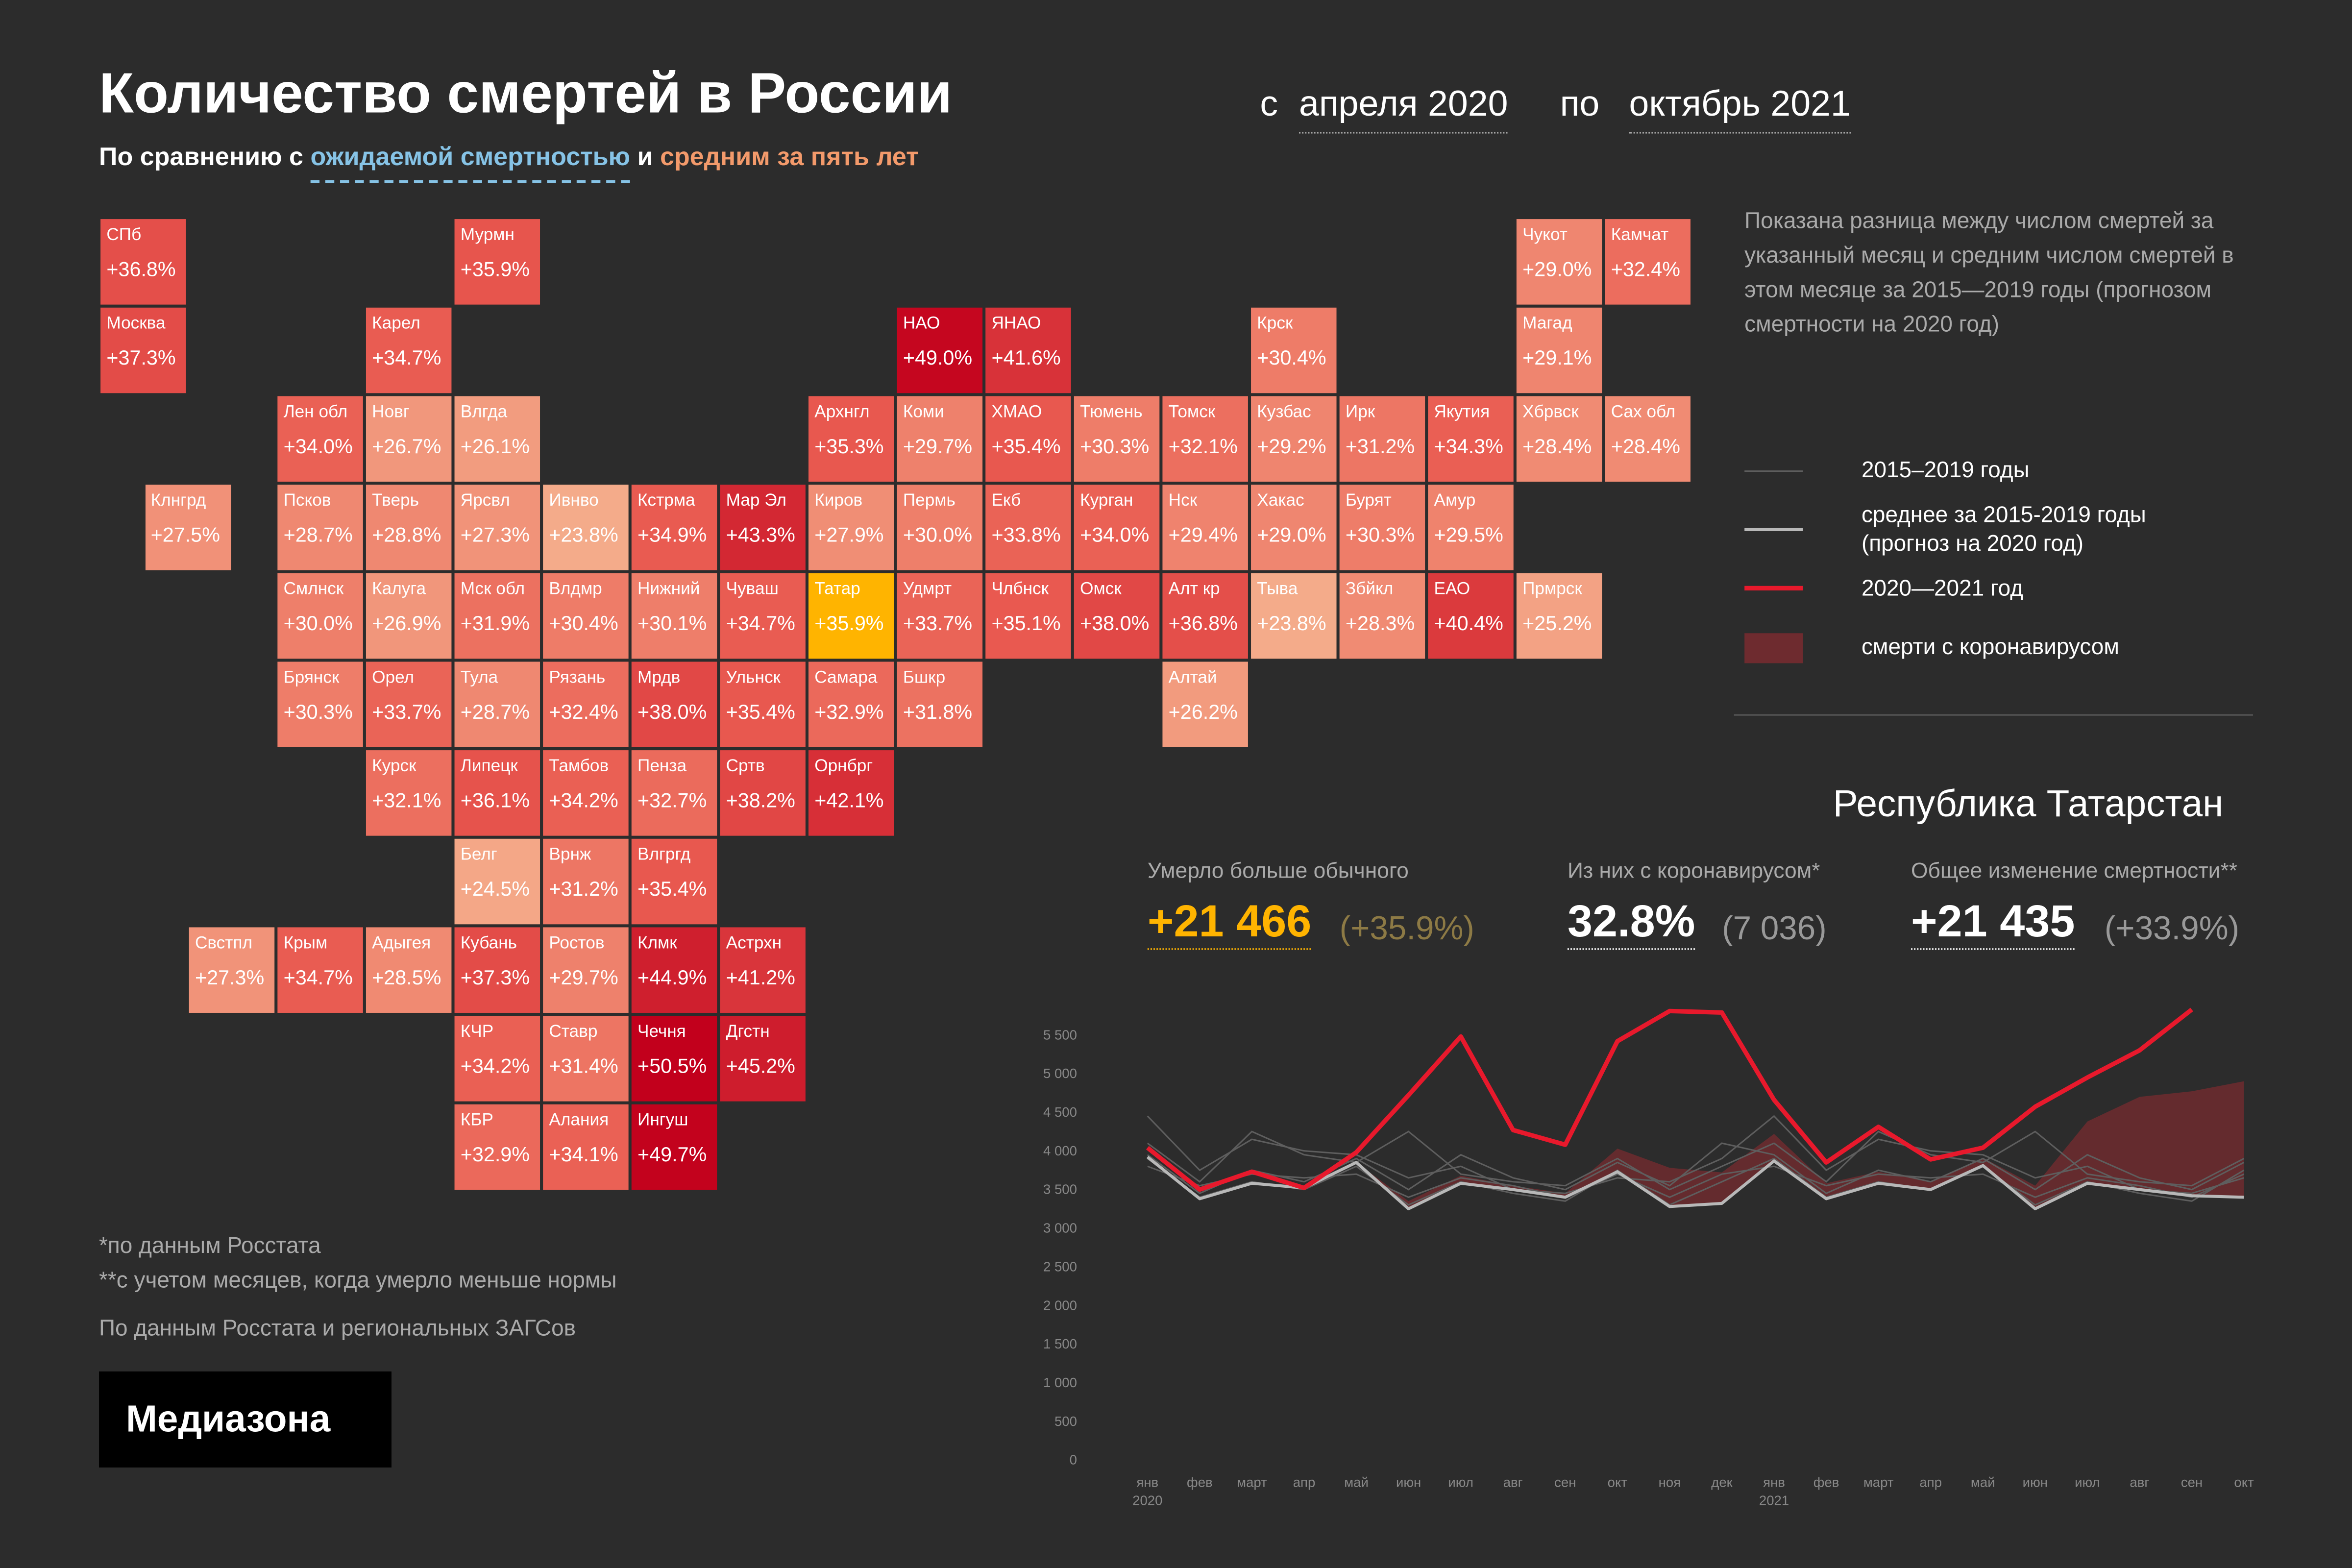  What do you see at coordinates (666, 501) in the screenshot?
I see `tile-label: Кстрма` at bounding box center [666, 501].